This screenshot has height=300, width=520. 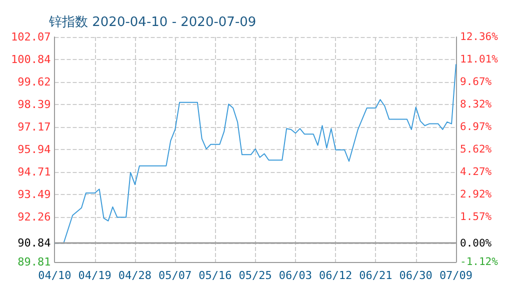 What do you see at coordinates (479, 37) in the screenshot?
I see `y2-tick-label: 12.36%` at bounding box center [479, 37].